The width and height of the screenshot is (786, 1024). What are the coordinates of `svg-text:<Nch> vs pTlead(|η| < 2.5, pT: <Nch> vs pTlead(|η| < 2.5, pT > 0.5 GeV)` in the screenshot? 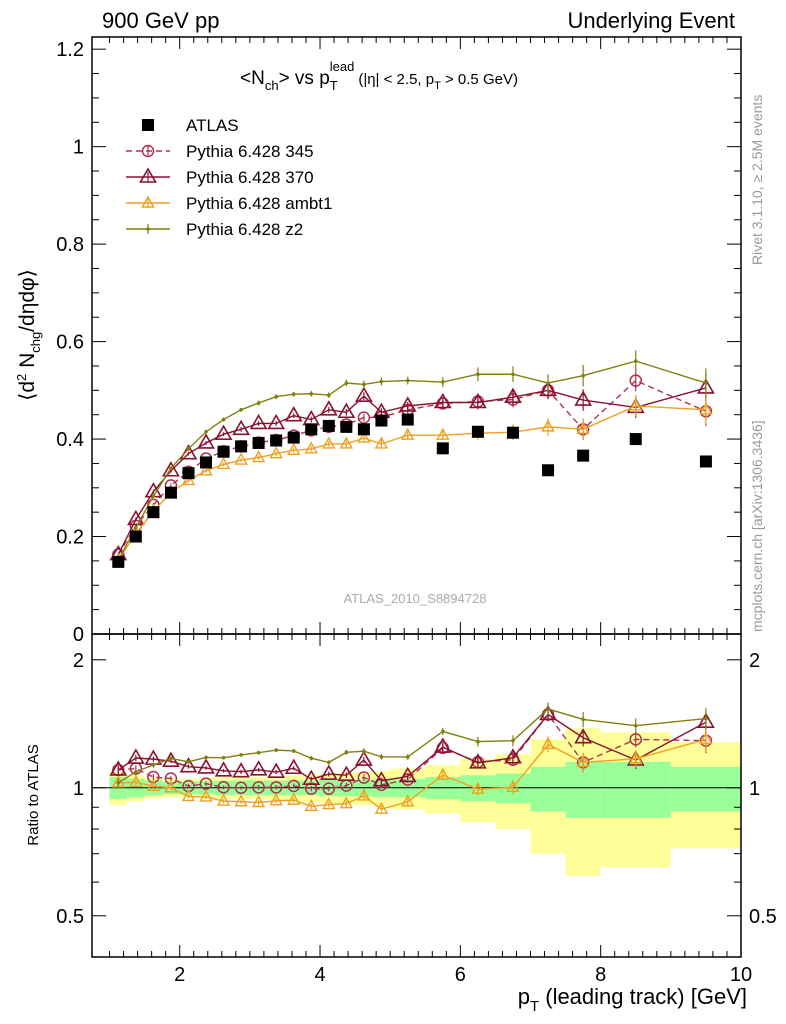 It's located at (379, 76).